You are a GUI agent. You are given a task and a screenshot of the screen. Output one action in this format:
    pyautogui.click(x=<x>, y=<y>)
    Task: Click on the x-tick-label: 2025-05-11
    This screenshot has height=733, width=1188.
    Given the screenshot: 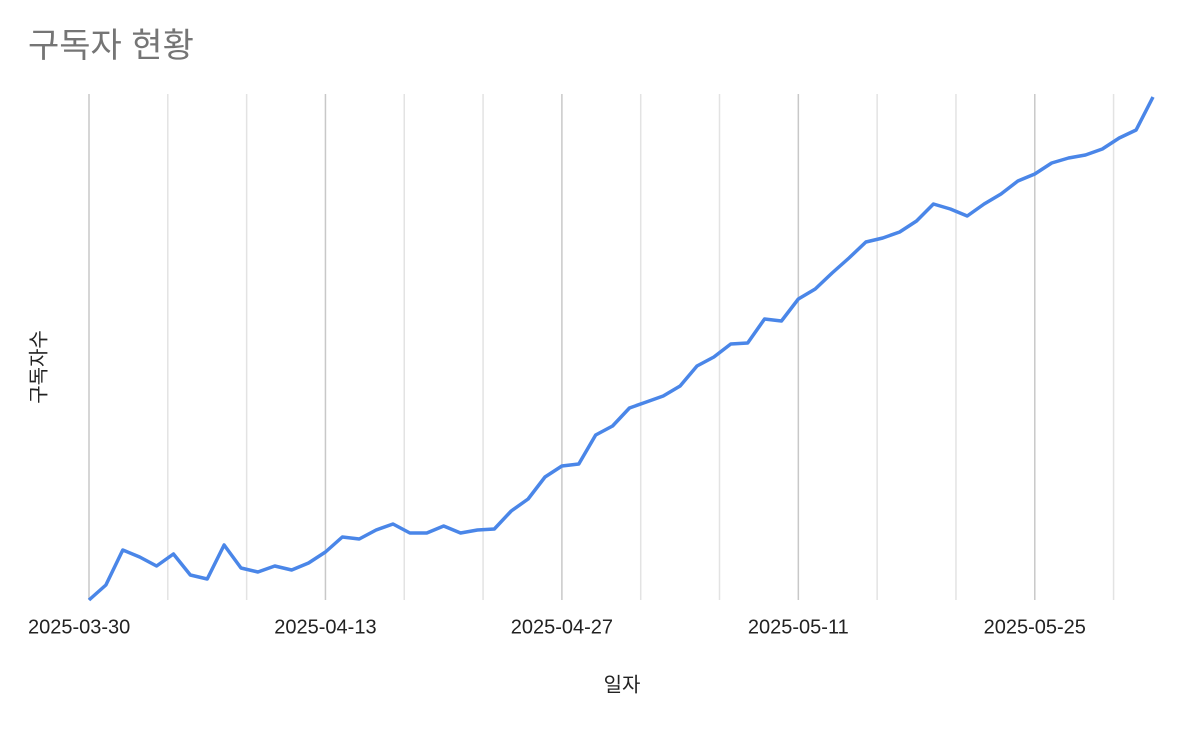 What is the action you would take?
    pyautogui.click(x=798, y=627)
    